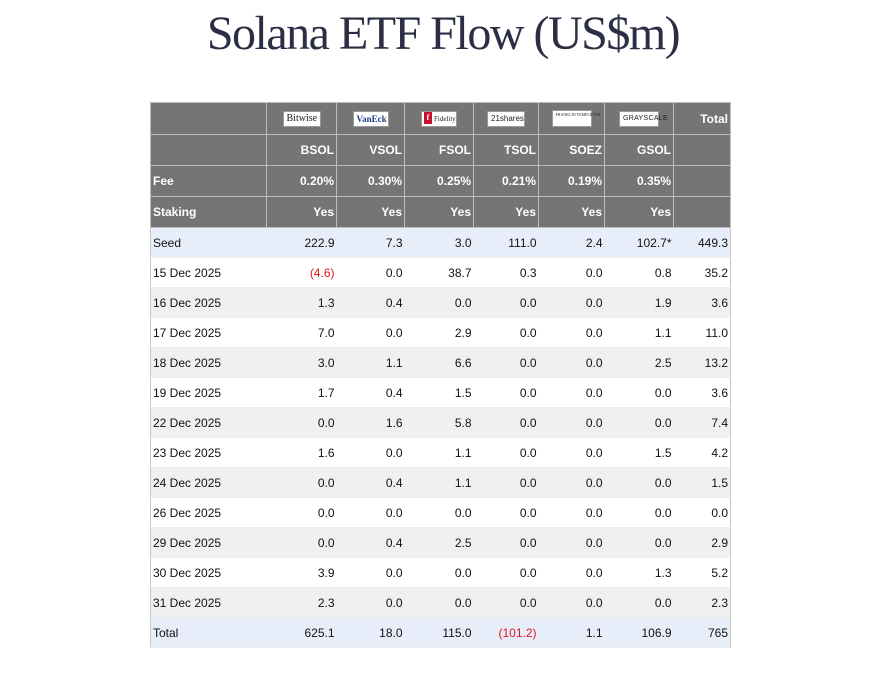 The width and height of the screenshot is (886, 675). Describe the element at coordinates (439, 332) in the screenshot. I see `value-cell: 2.9` at that location.